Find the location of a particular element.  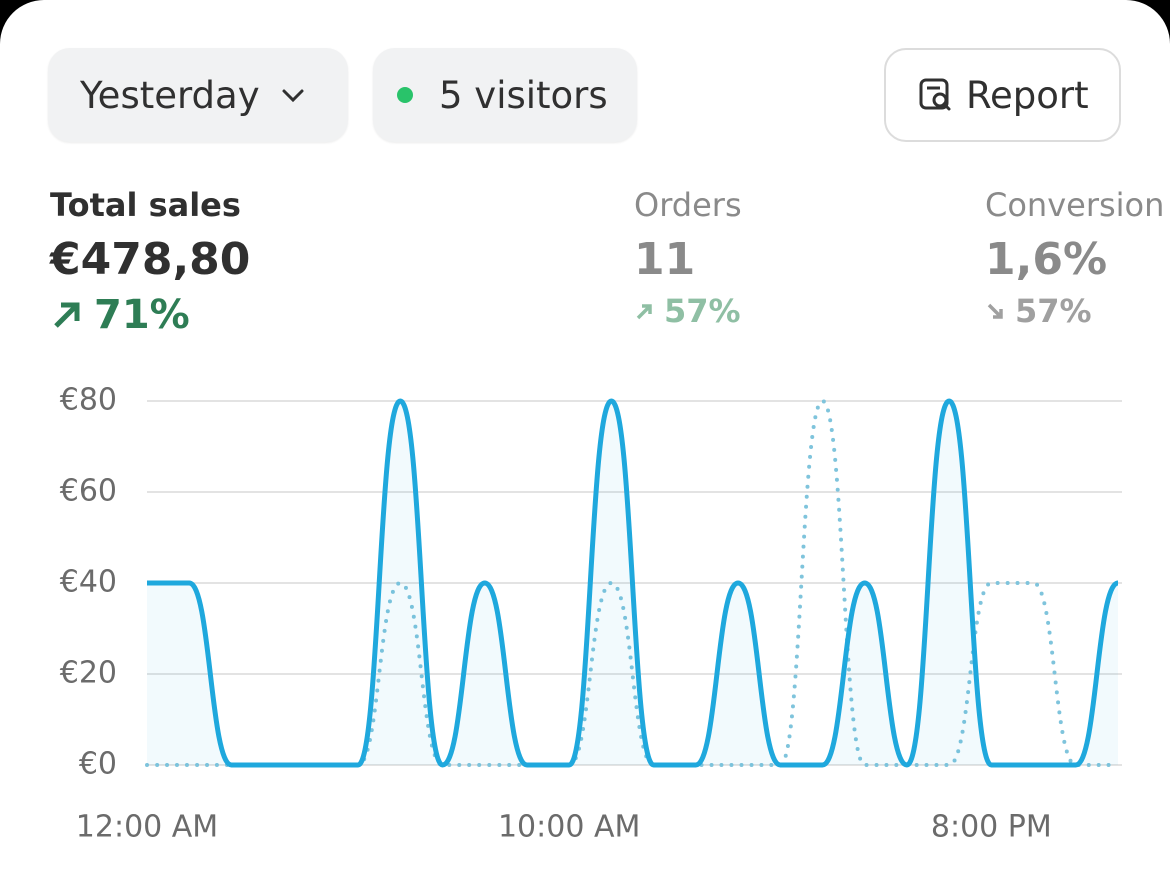

metric-value: 1,6% is located at coordinates (1046, 259).